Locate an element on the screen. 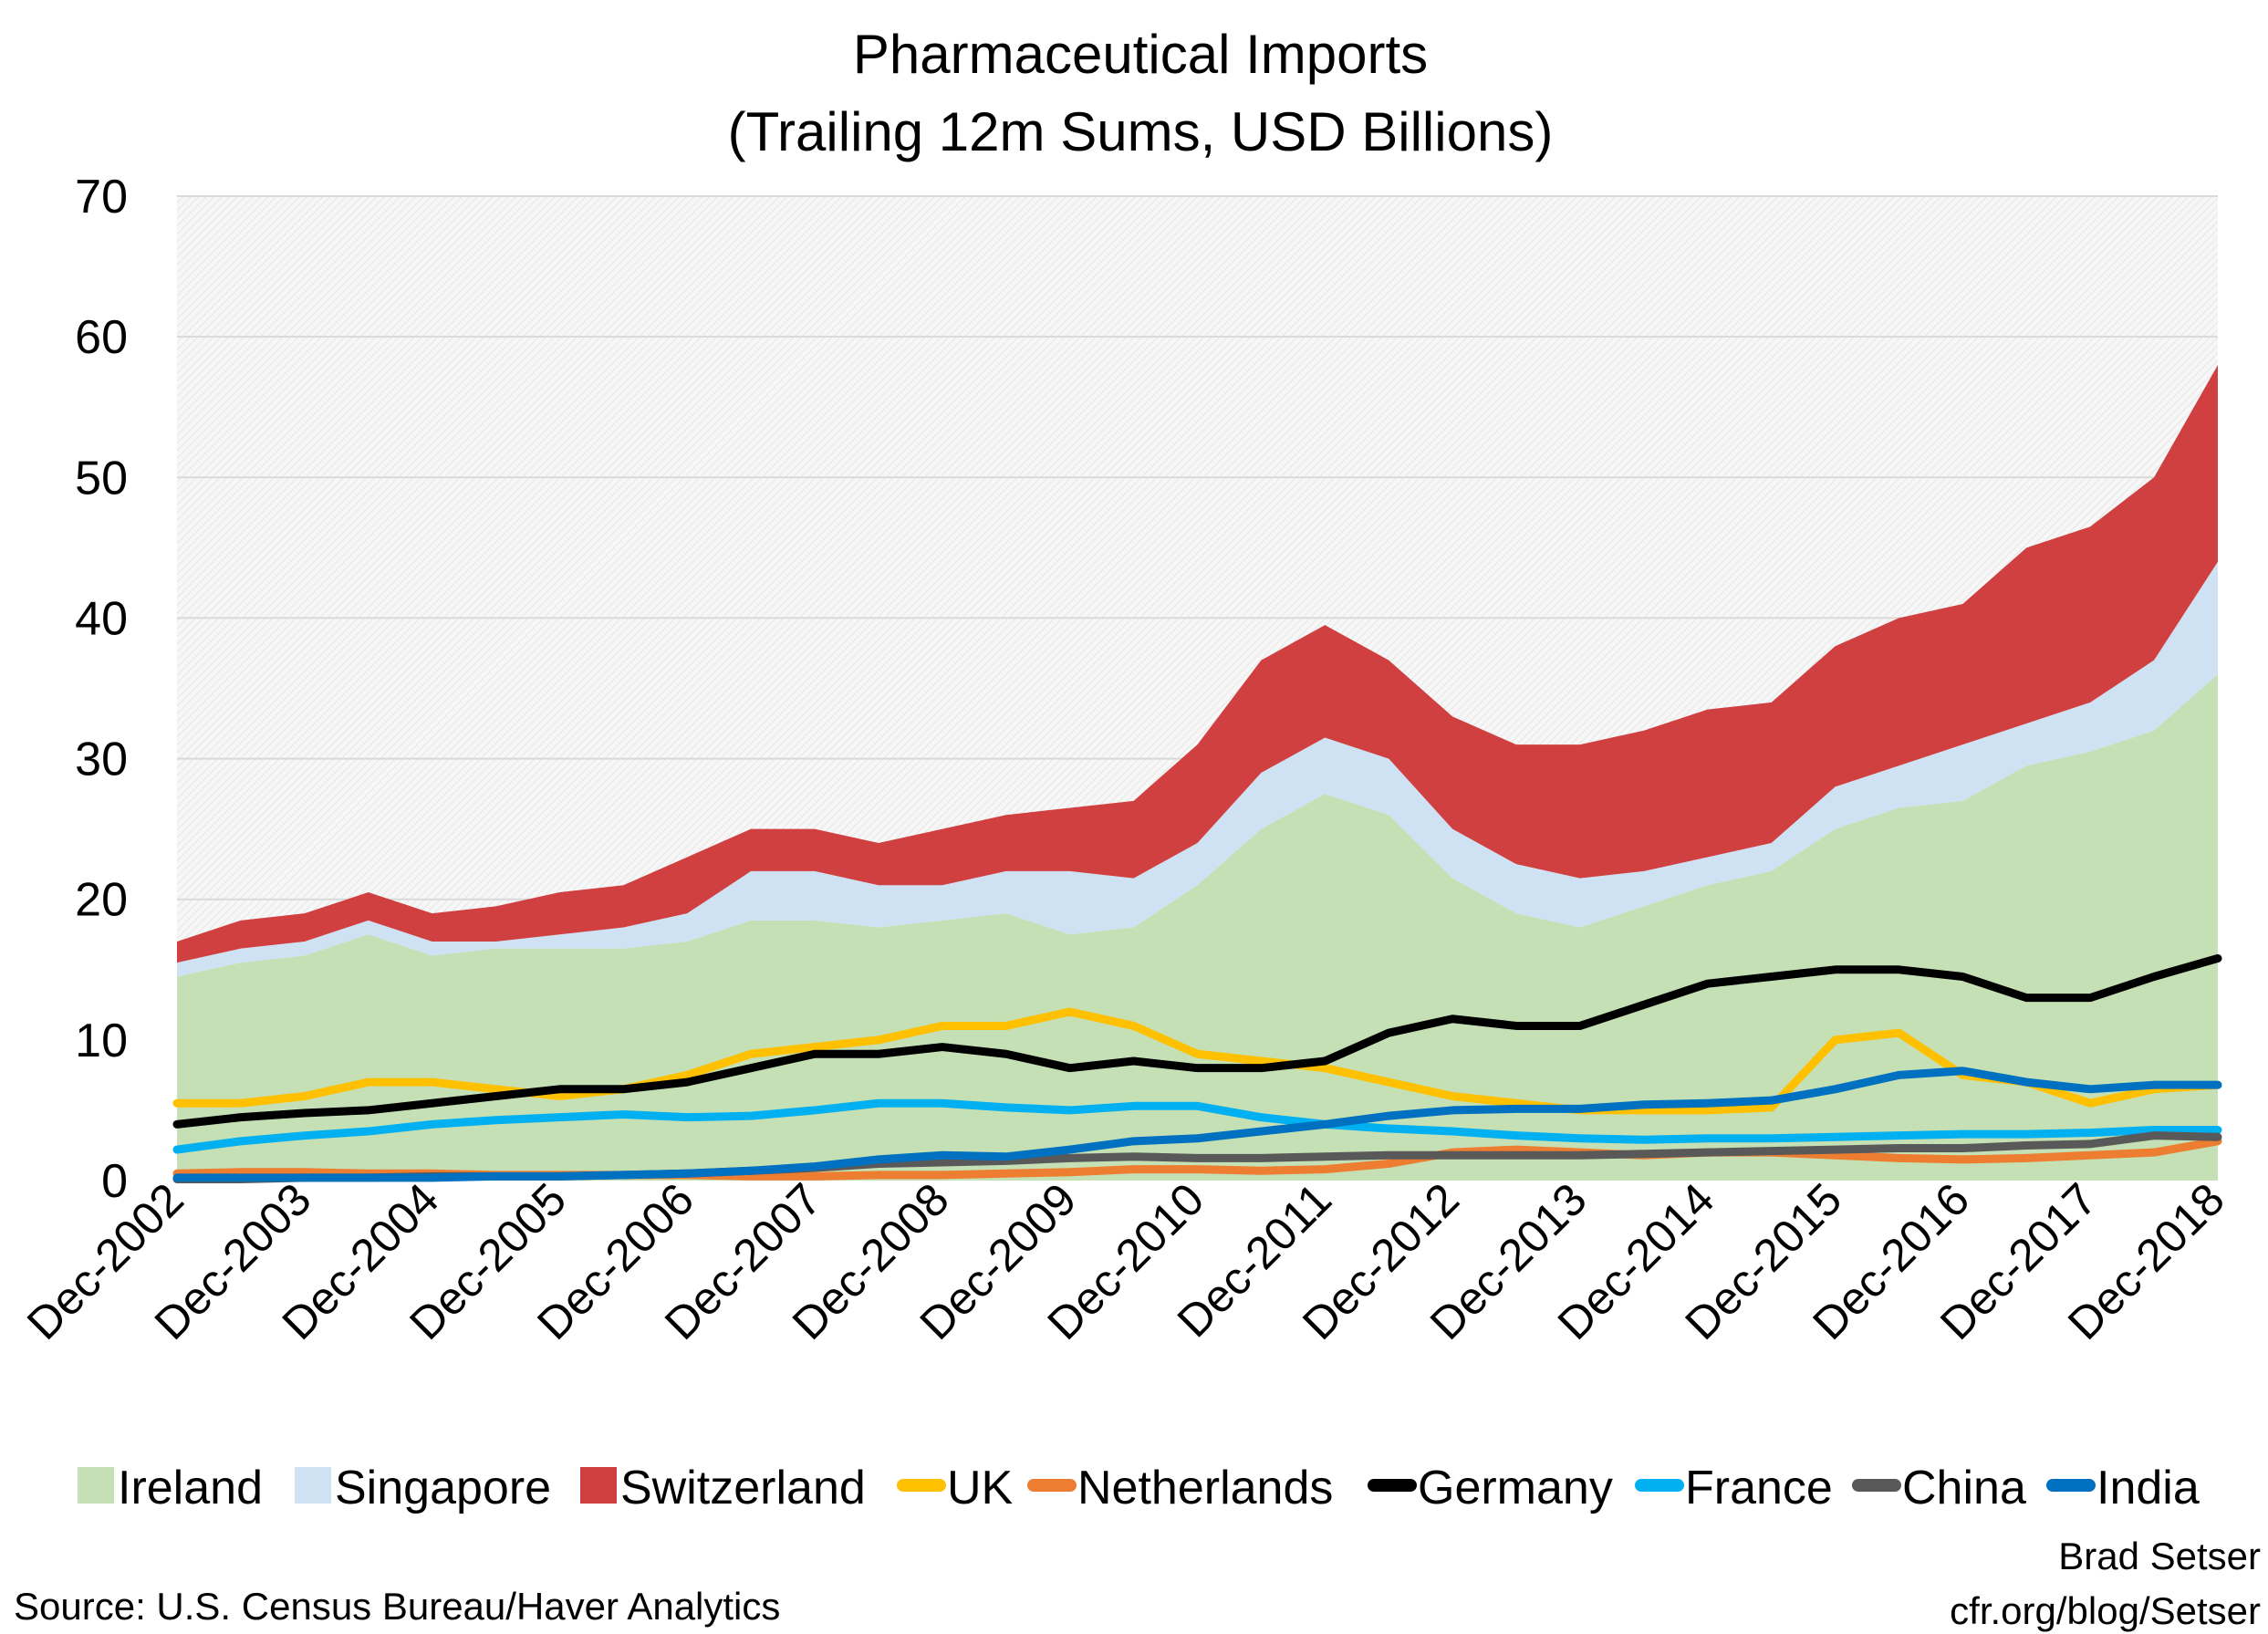 Image resolution: width=2268 pixels, height=1634 pixels. author-url: cfr.org/blog/Setser is located at coordinates (2105, 1610).